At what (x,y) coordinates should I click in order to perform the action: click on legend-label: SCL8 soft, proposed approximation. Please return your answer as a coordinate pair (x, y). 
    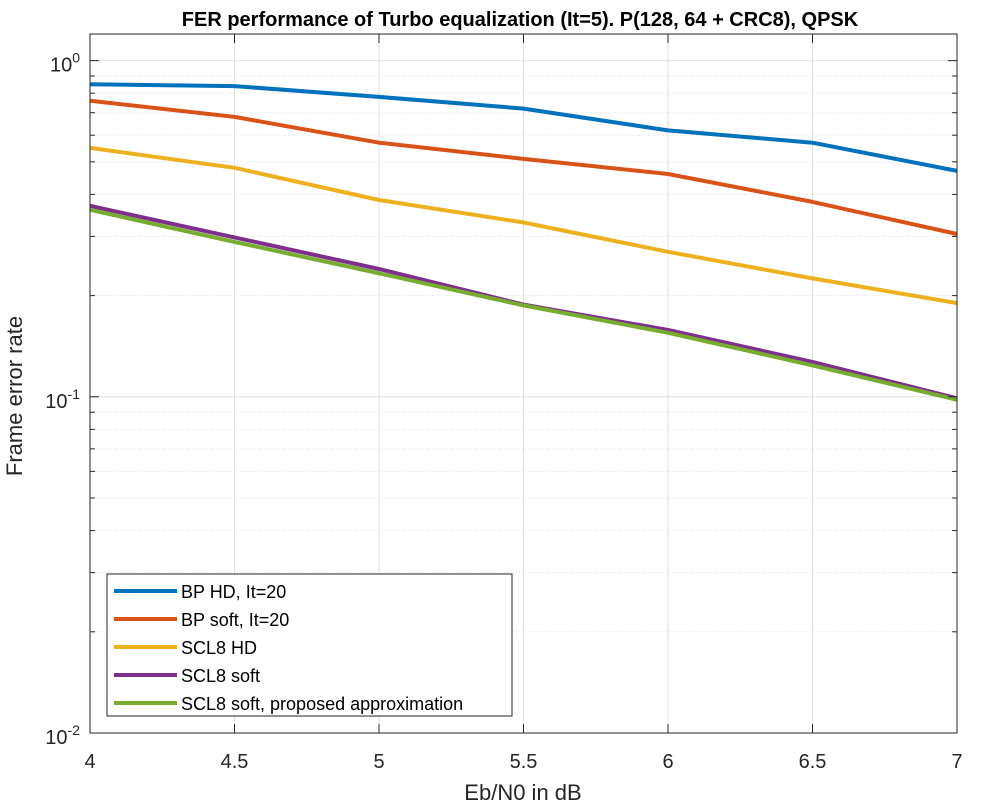
    Looking at the image, I should click on (322, 704).